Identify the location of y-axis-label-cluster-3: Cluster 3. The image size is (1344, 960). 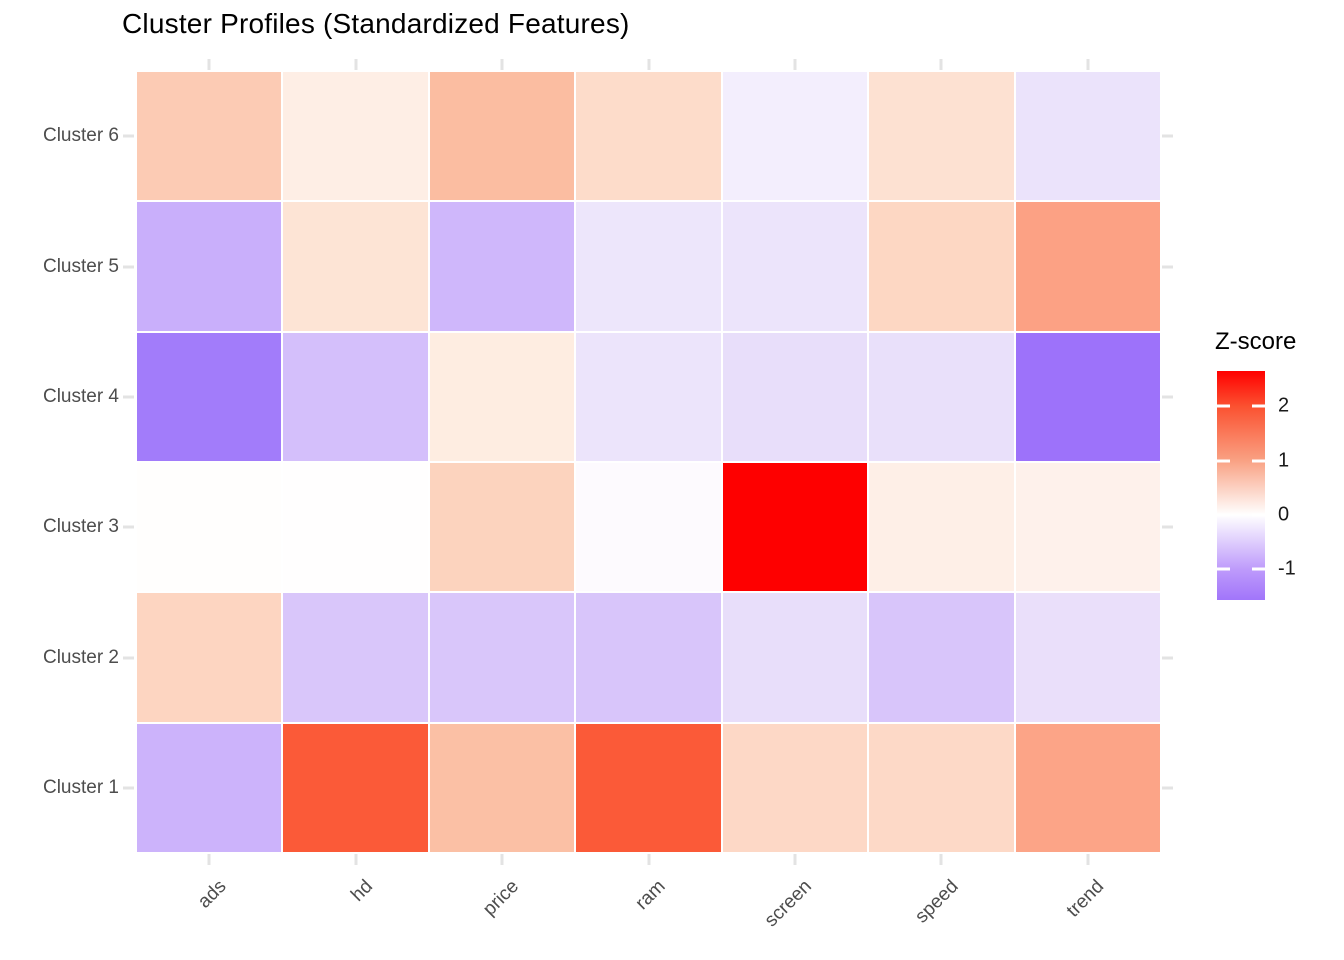
(80, 527).